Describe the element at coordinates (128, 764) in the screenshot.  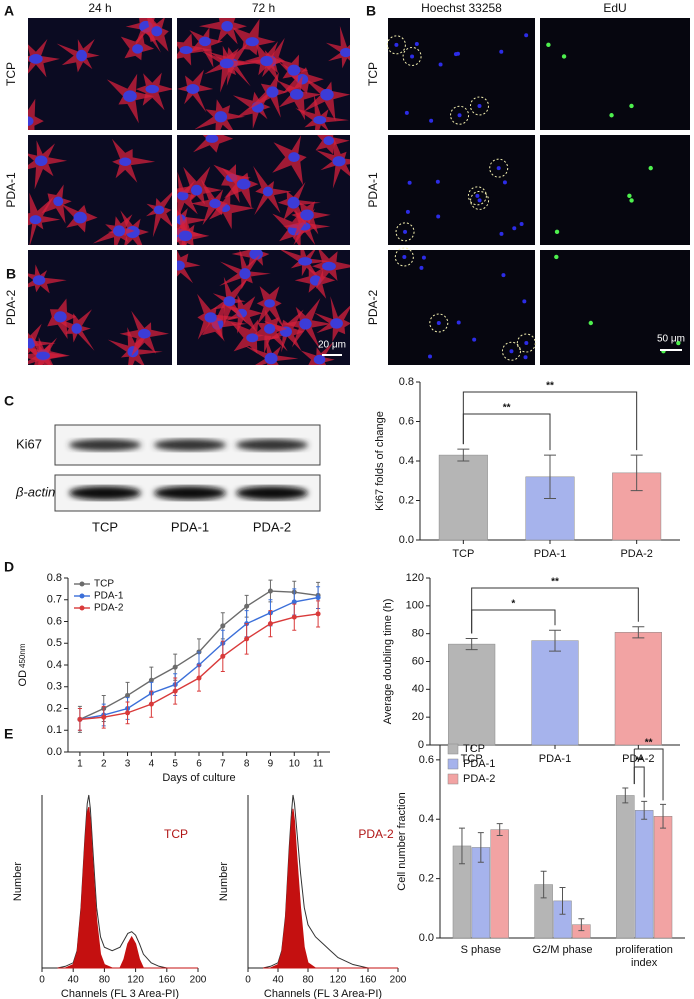
I see `x-tick-label: 3` at that location.